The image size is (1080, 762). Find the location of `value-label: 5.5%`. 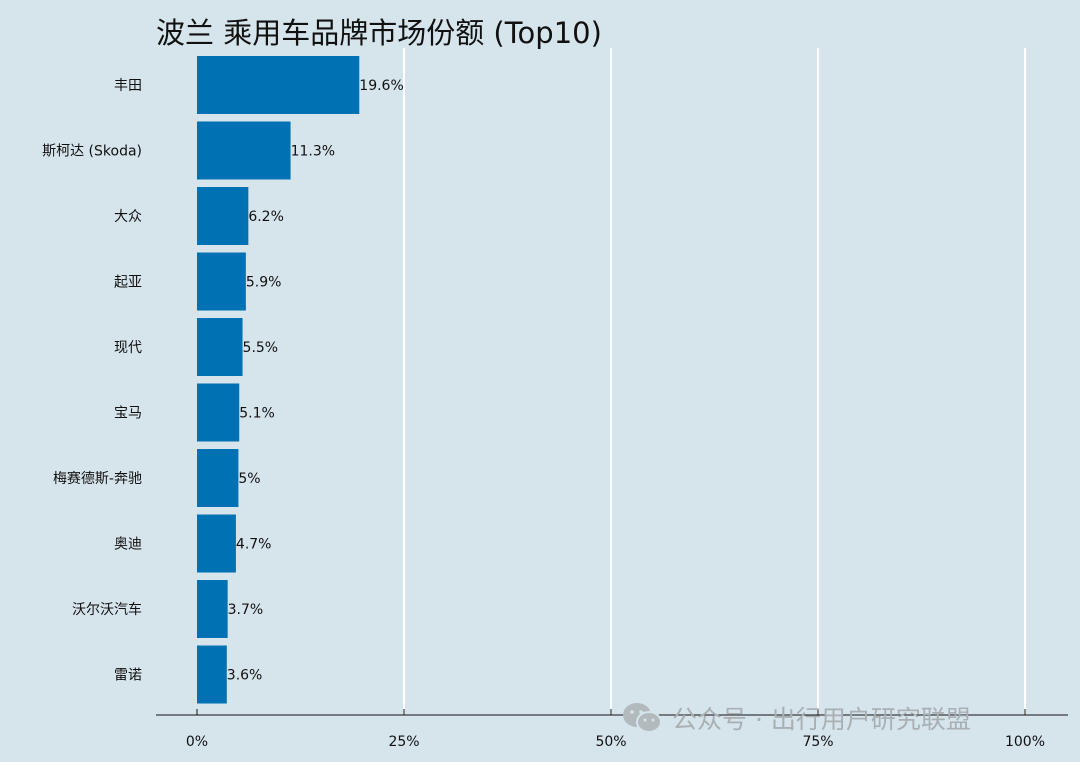

value-label: 5.5% is located at coordinates (261, 348).